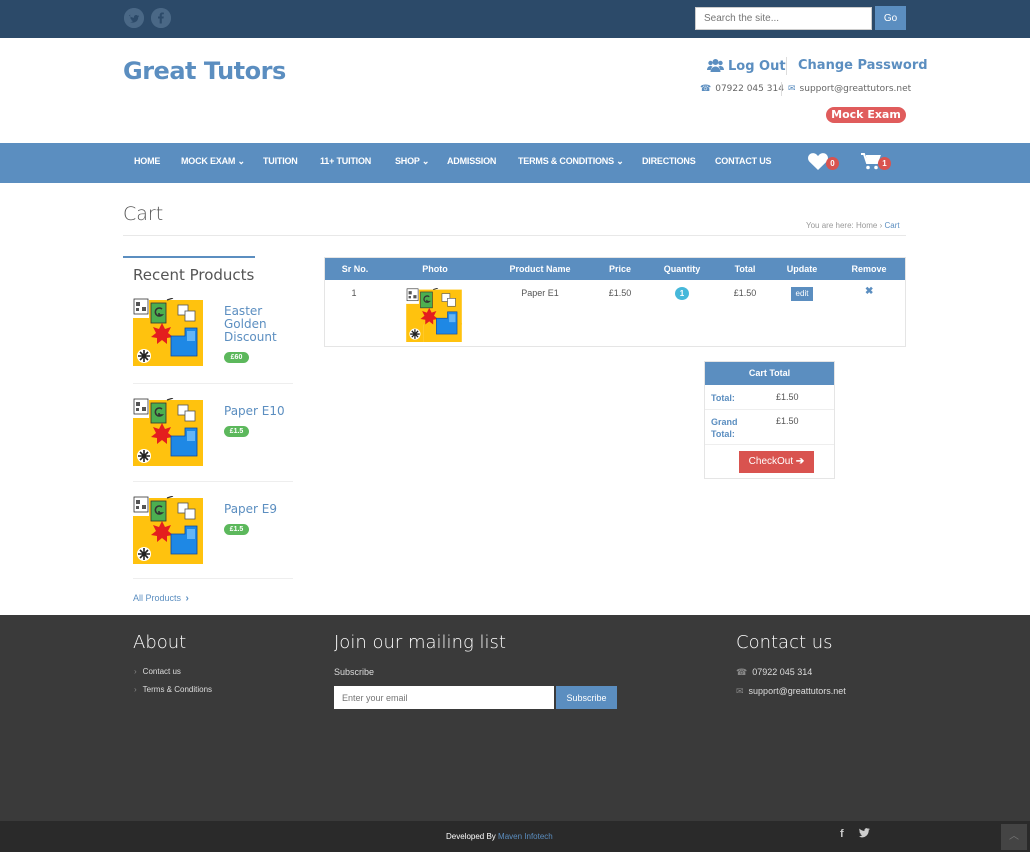 The height and width of the screenshot is (852, 1030). What do you see at coordinates (802, 294) in the screenshot?
I see `edit-button: edit` at bounding box center [802, 294].